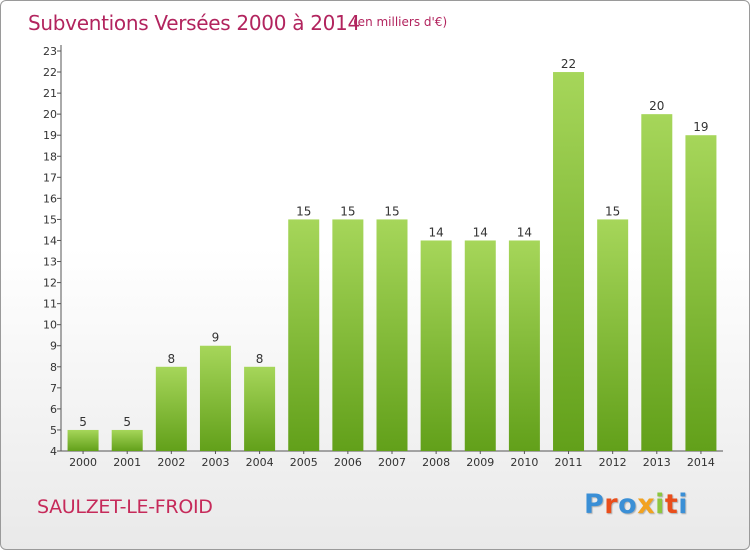 Image resolution: width=750 pixels, height=550 pixels. What do you see at coordinates (50, 177) in the screenshot?
I see `y-tick-label: 17` at bounding box center [50, 177].